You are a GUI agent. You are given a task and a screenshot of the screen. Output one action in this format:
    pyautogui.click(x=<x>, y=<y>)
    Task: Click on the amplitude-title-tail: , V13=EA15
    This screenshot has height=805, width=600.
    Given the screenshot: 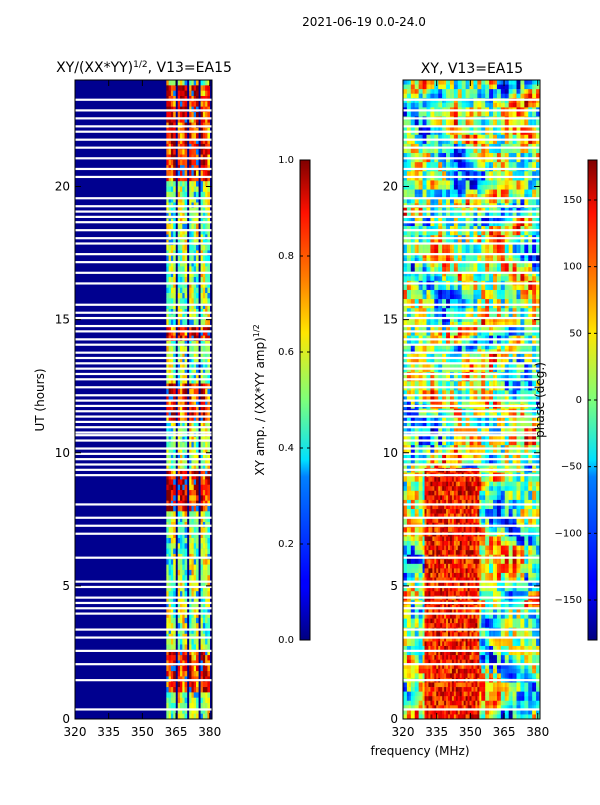 What is the action you would take?
    pyautogui.click(x=190, y=68)
    